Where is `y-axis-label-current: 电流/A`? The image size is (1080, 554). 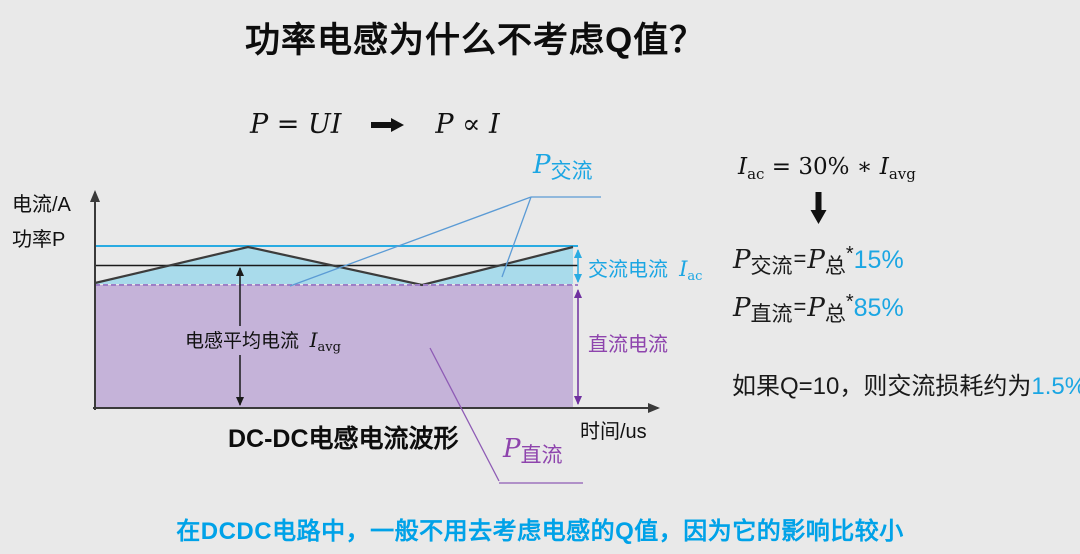 y-axis-label-current: 电流/A is located at coordinates (41, 205).